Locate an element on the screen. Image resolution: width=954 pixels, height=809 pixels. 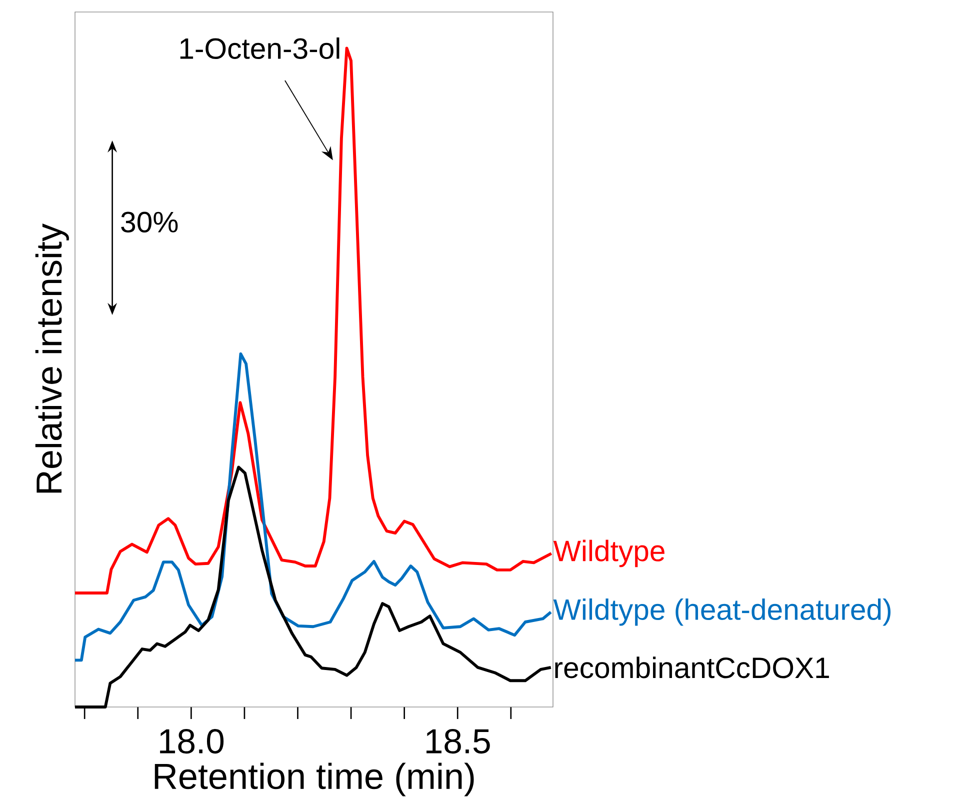
annotation: 30% is located at coordinates (149, 222).